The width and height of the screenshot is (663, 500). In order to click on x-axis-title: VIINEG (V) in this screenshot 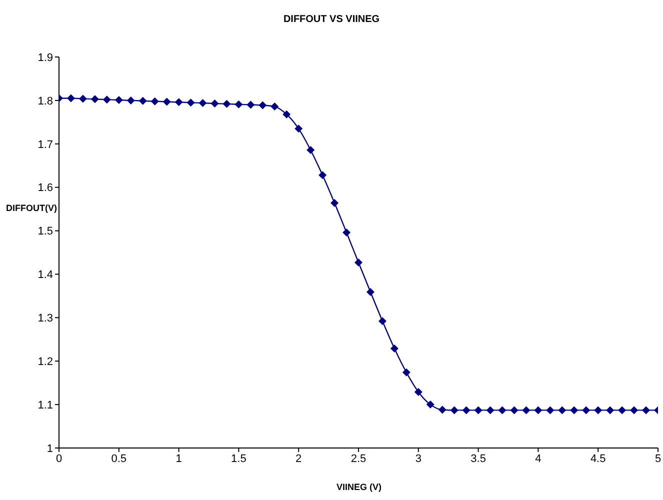, I will do `click(358, 487)`.